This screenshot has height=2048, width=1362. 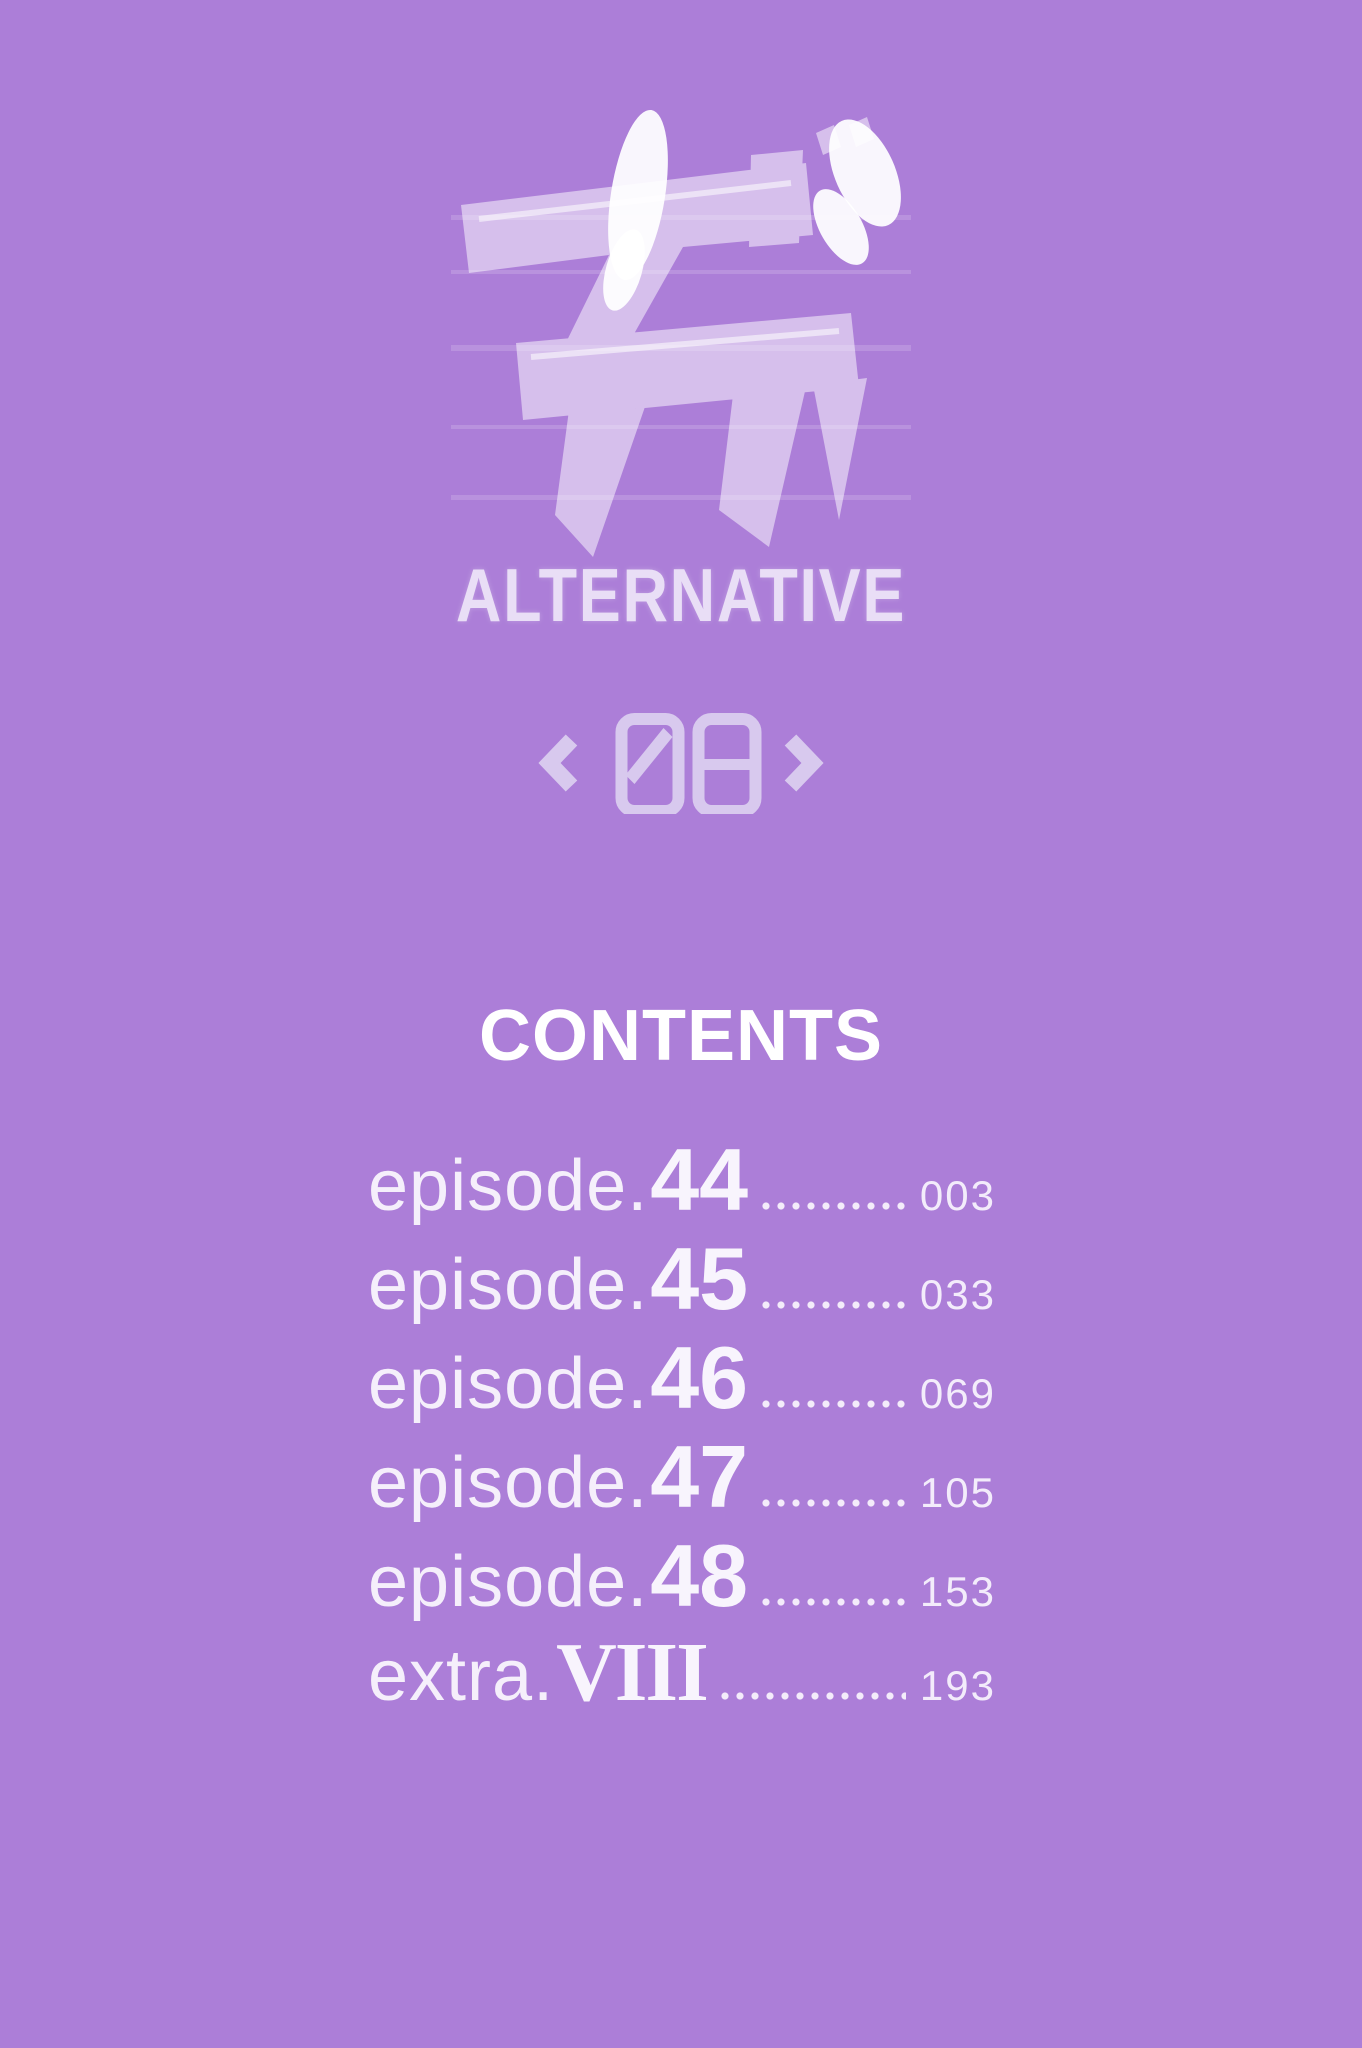 I want to click on entry-number: 45, so click(x=699, y=1278).